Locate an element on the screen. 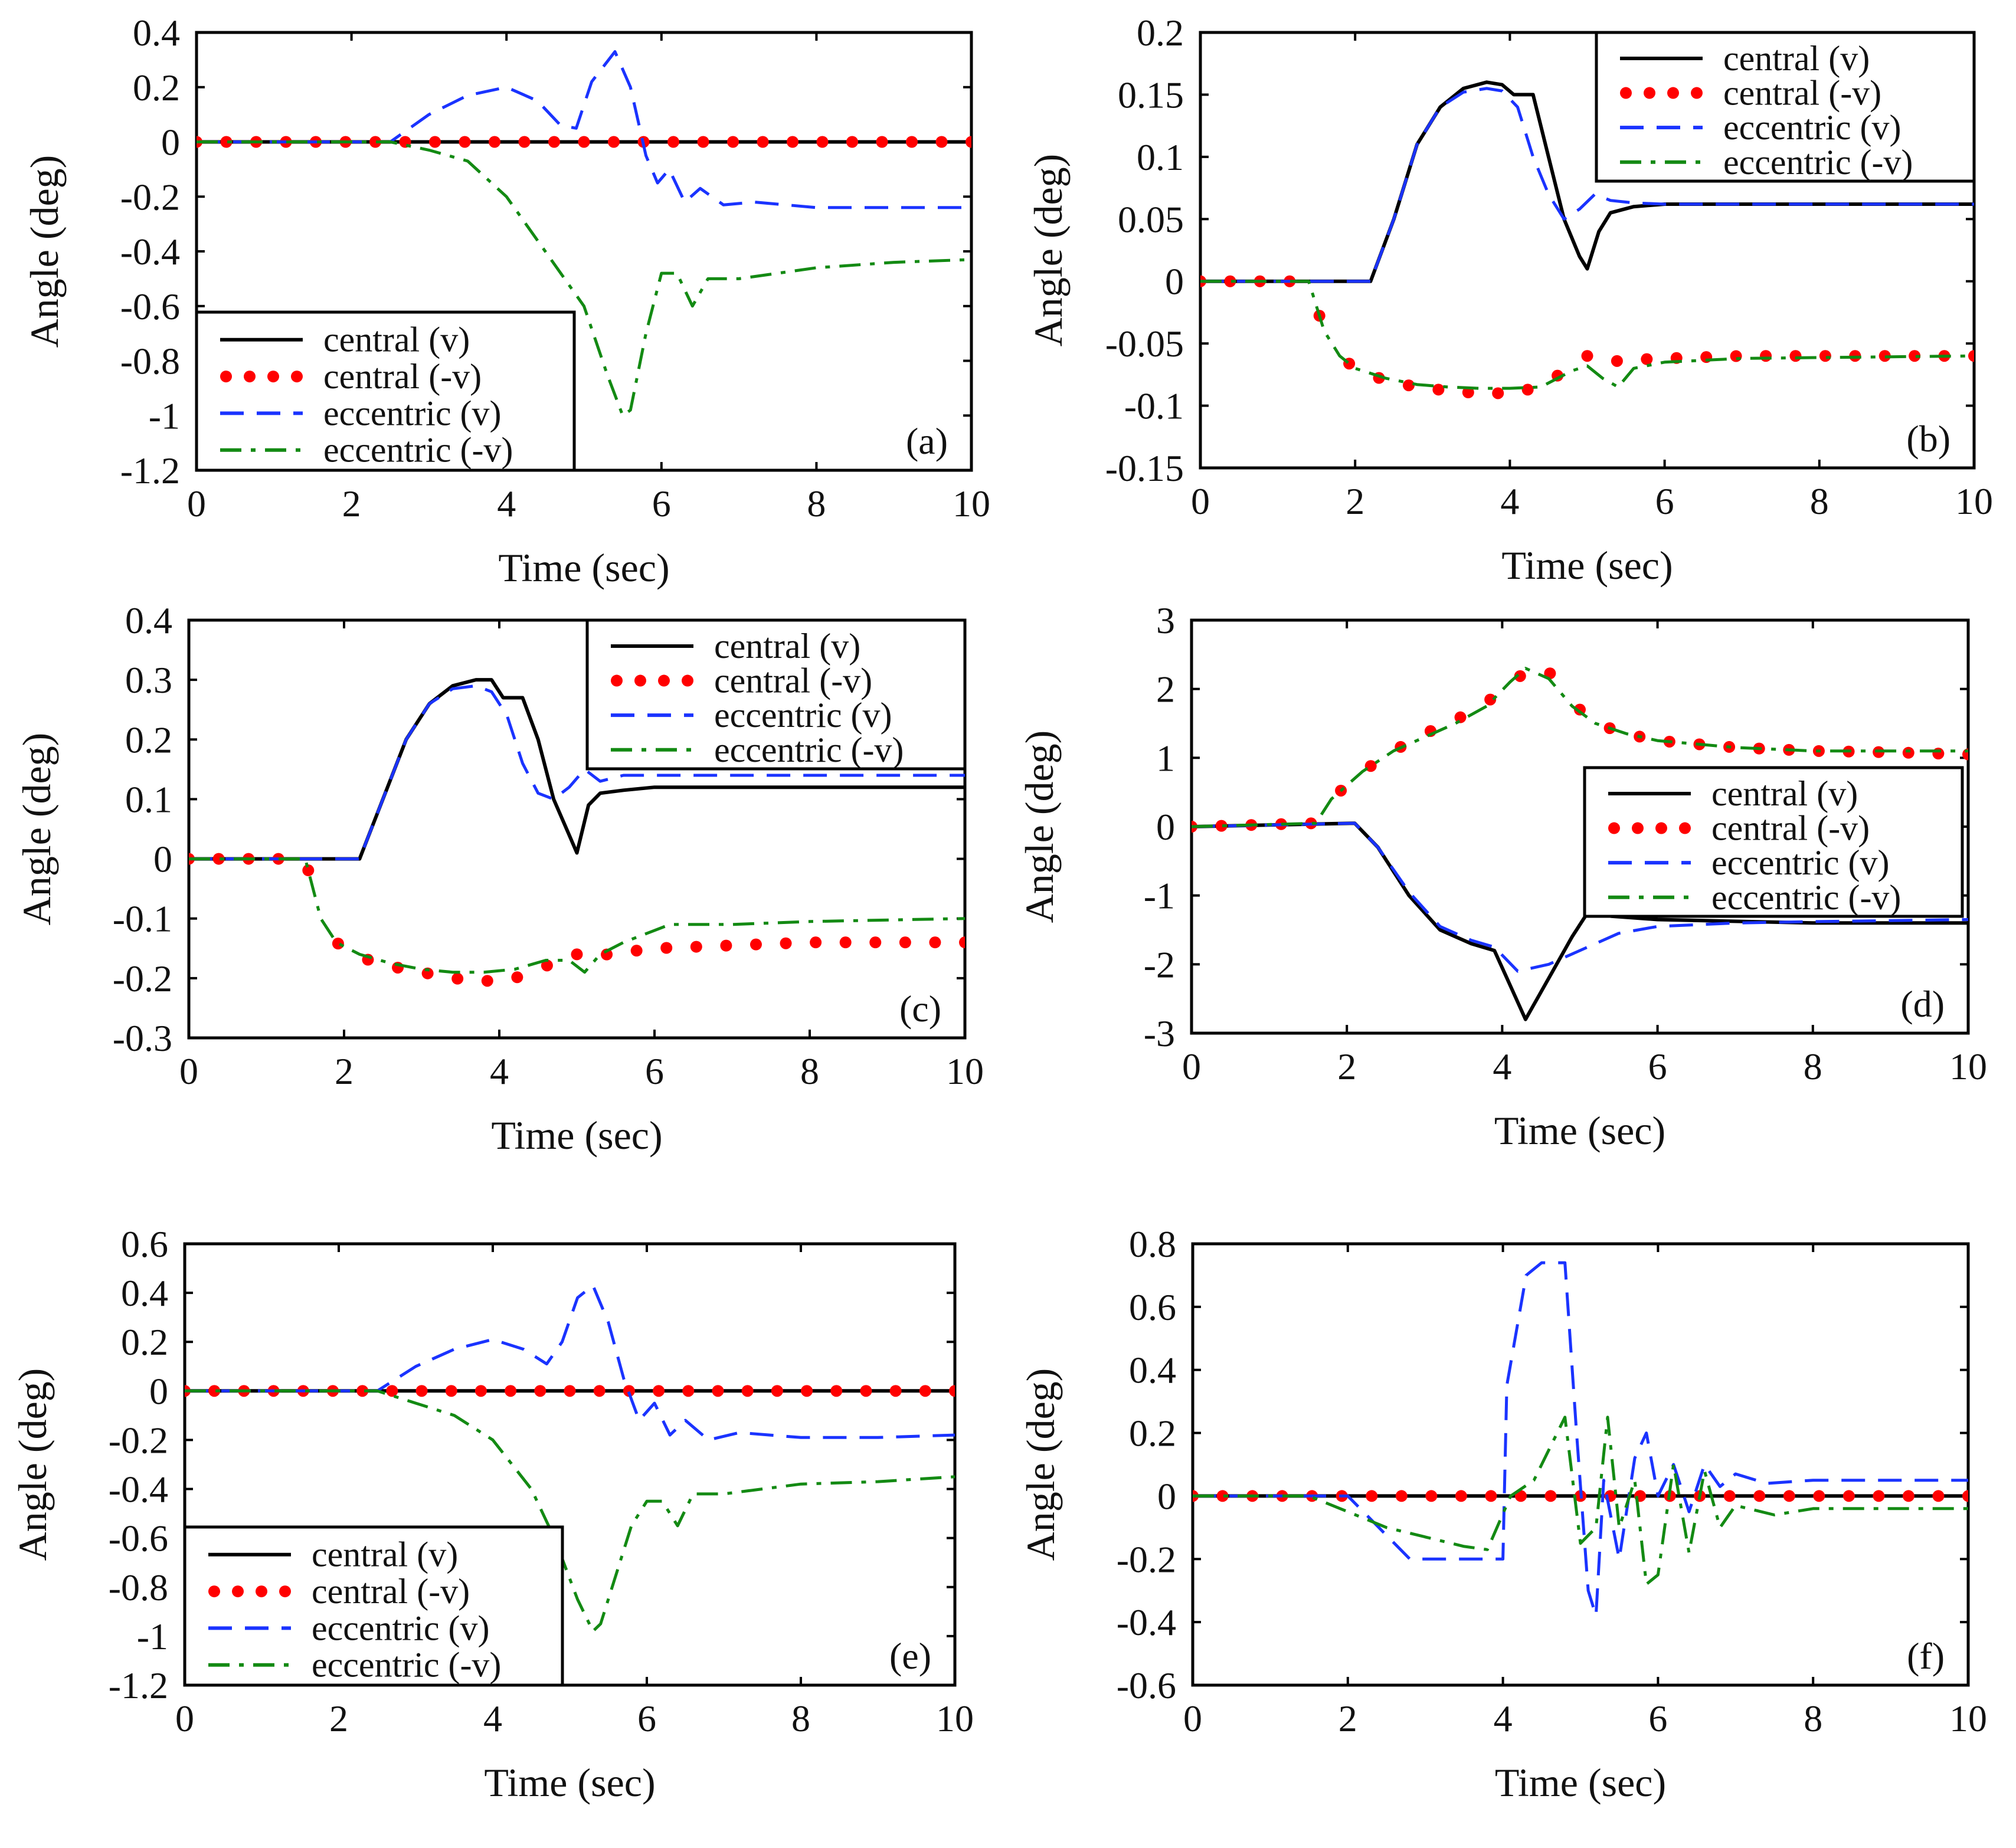 This screenshot has width=2016, height=1848. y-tick-label: 1 is located at coordinates (1165, 758).